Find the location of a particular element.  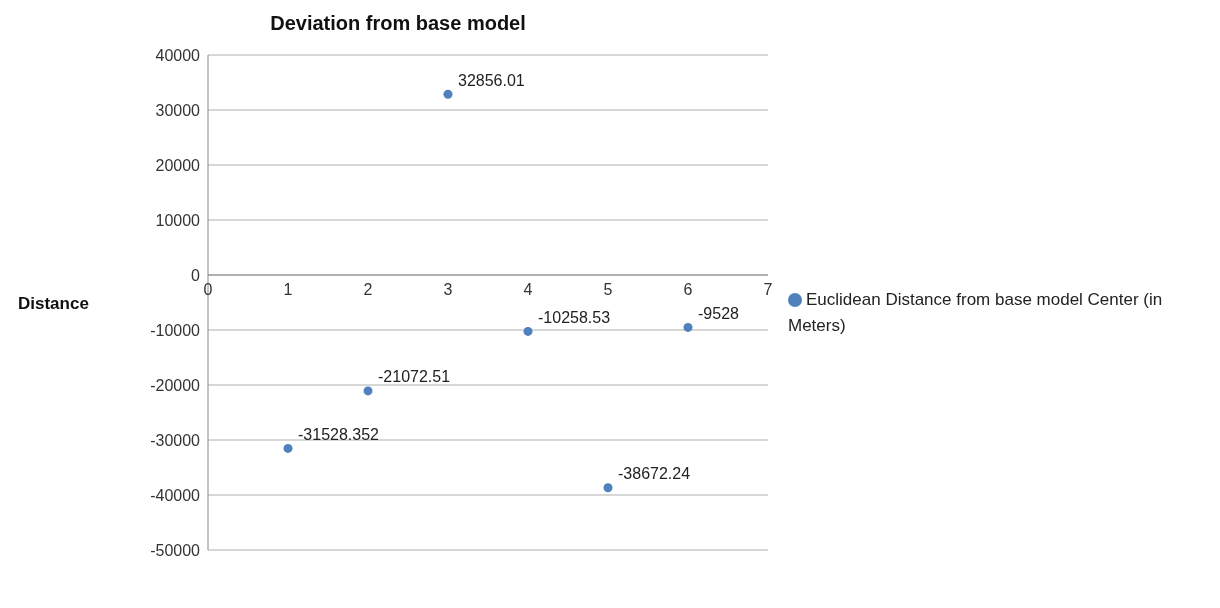

y-tick-label: -20000 is located at coordinates (175, 385).